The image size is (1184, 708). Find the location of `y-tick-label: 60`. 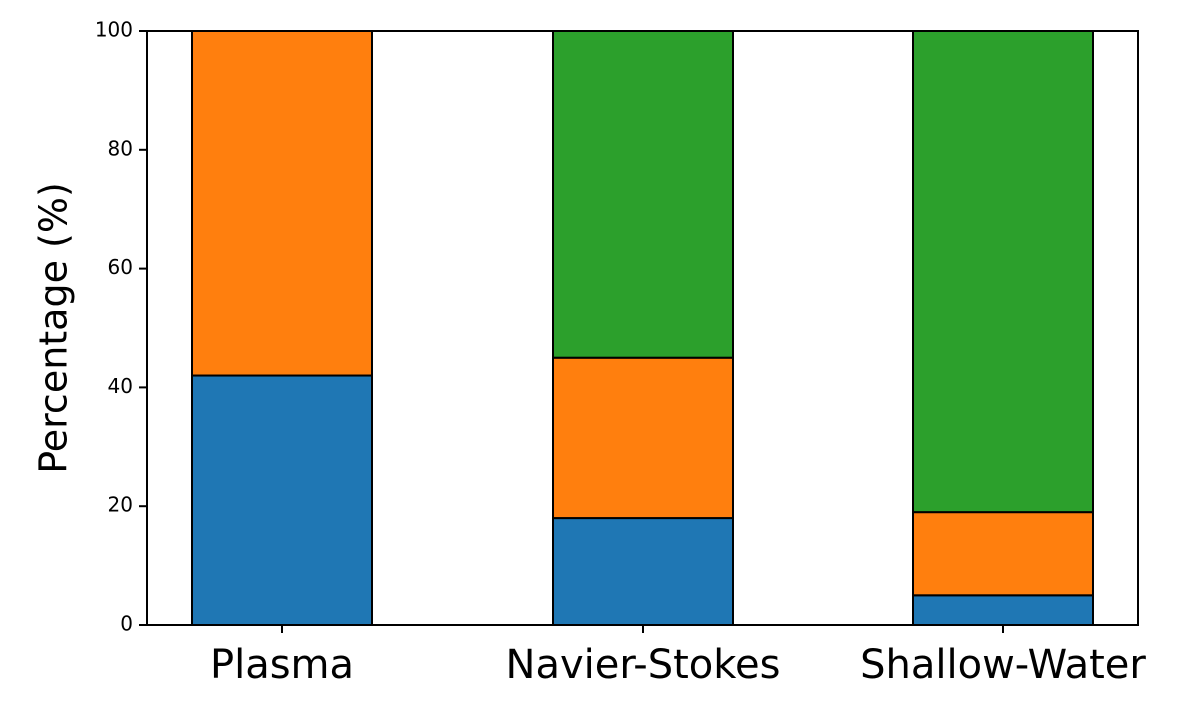

y-tick-label: 60 is located at coordinates (120, 267).